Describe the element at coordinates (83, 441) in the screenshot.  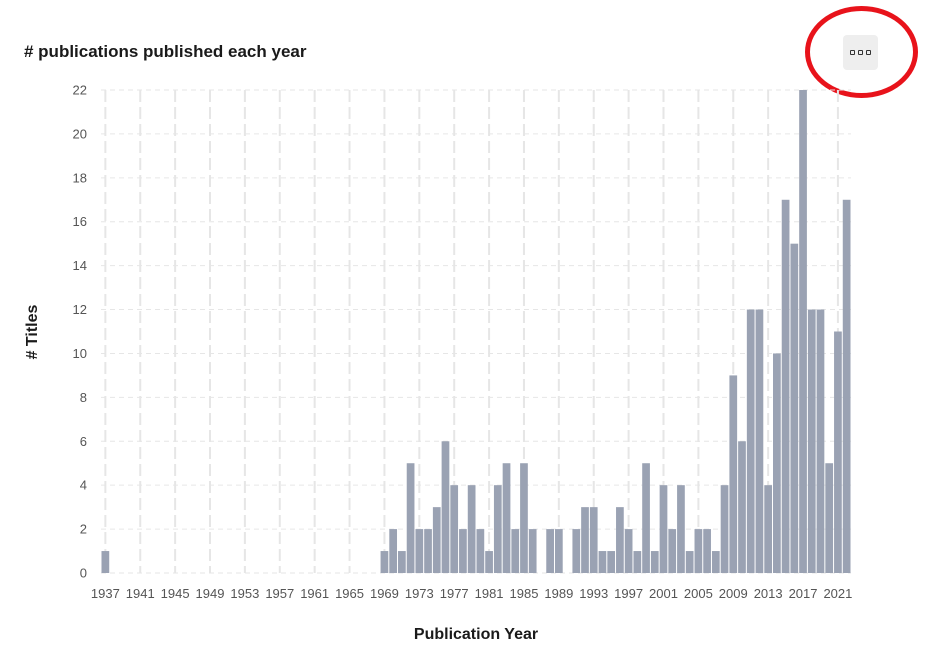
I see `y-tick-label: 6` at that location.